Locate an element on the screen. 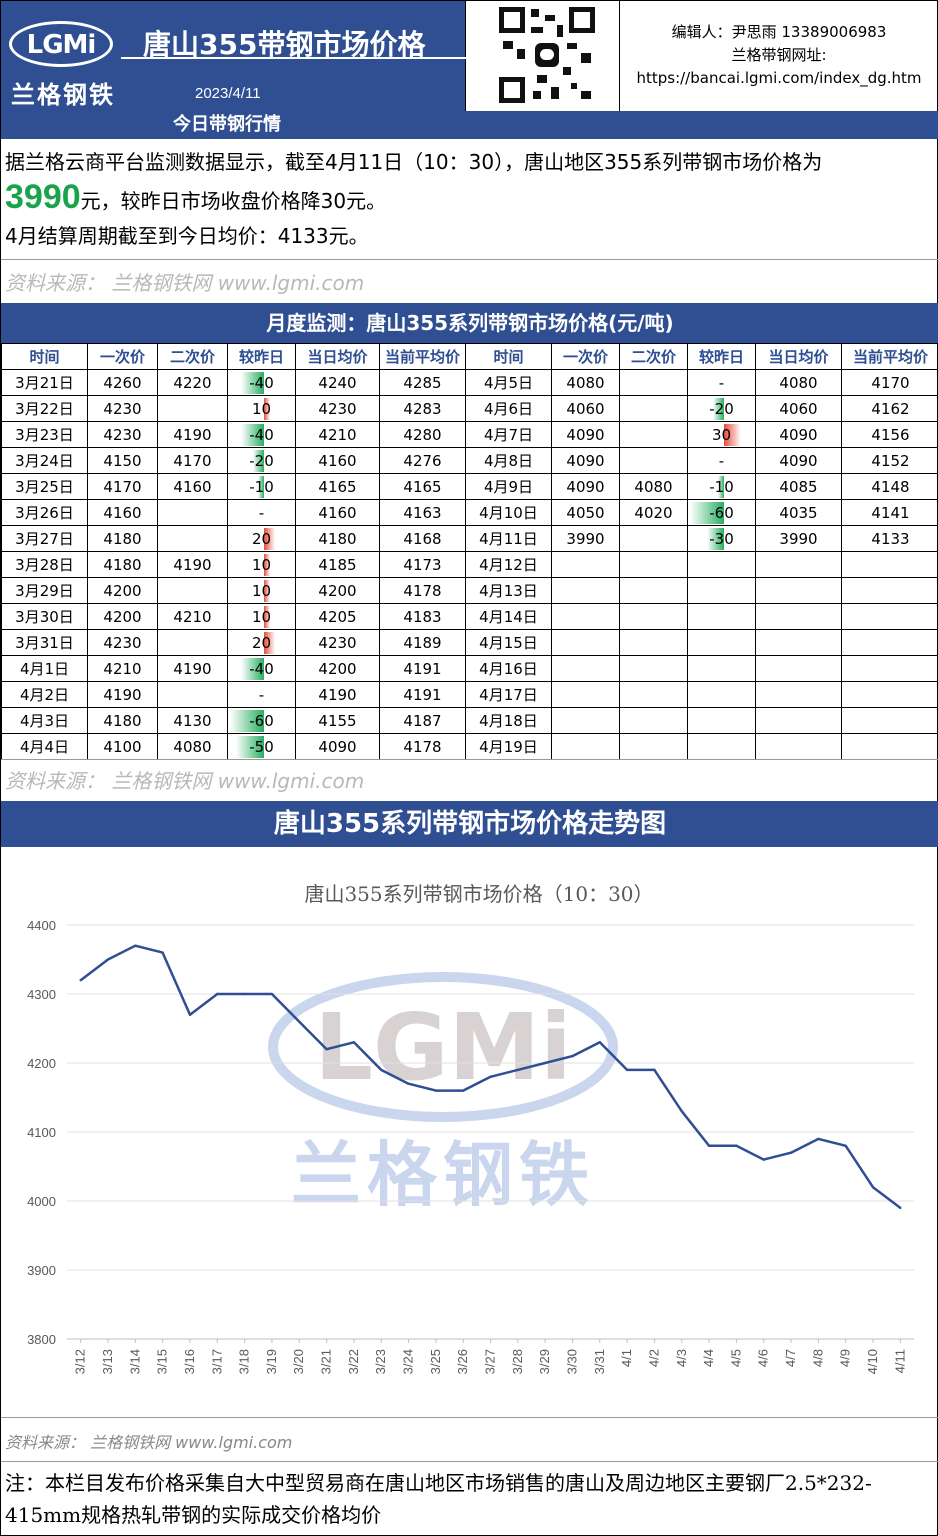  header-banner: LGMi 兰格钢铁 唐山355带钢市场价格 2023/4/11 is located at coordinates (233, 56).